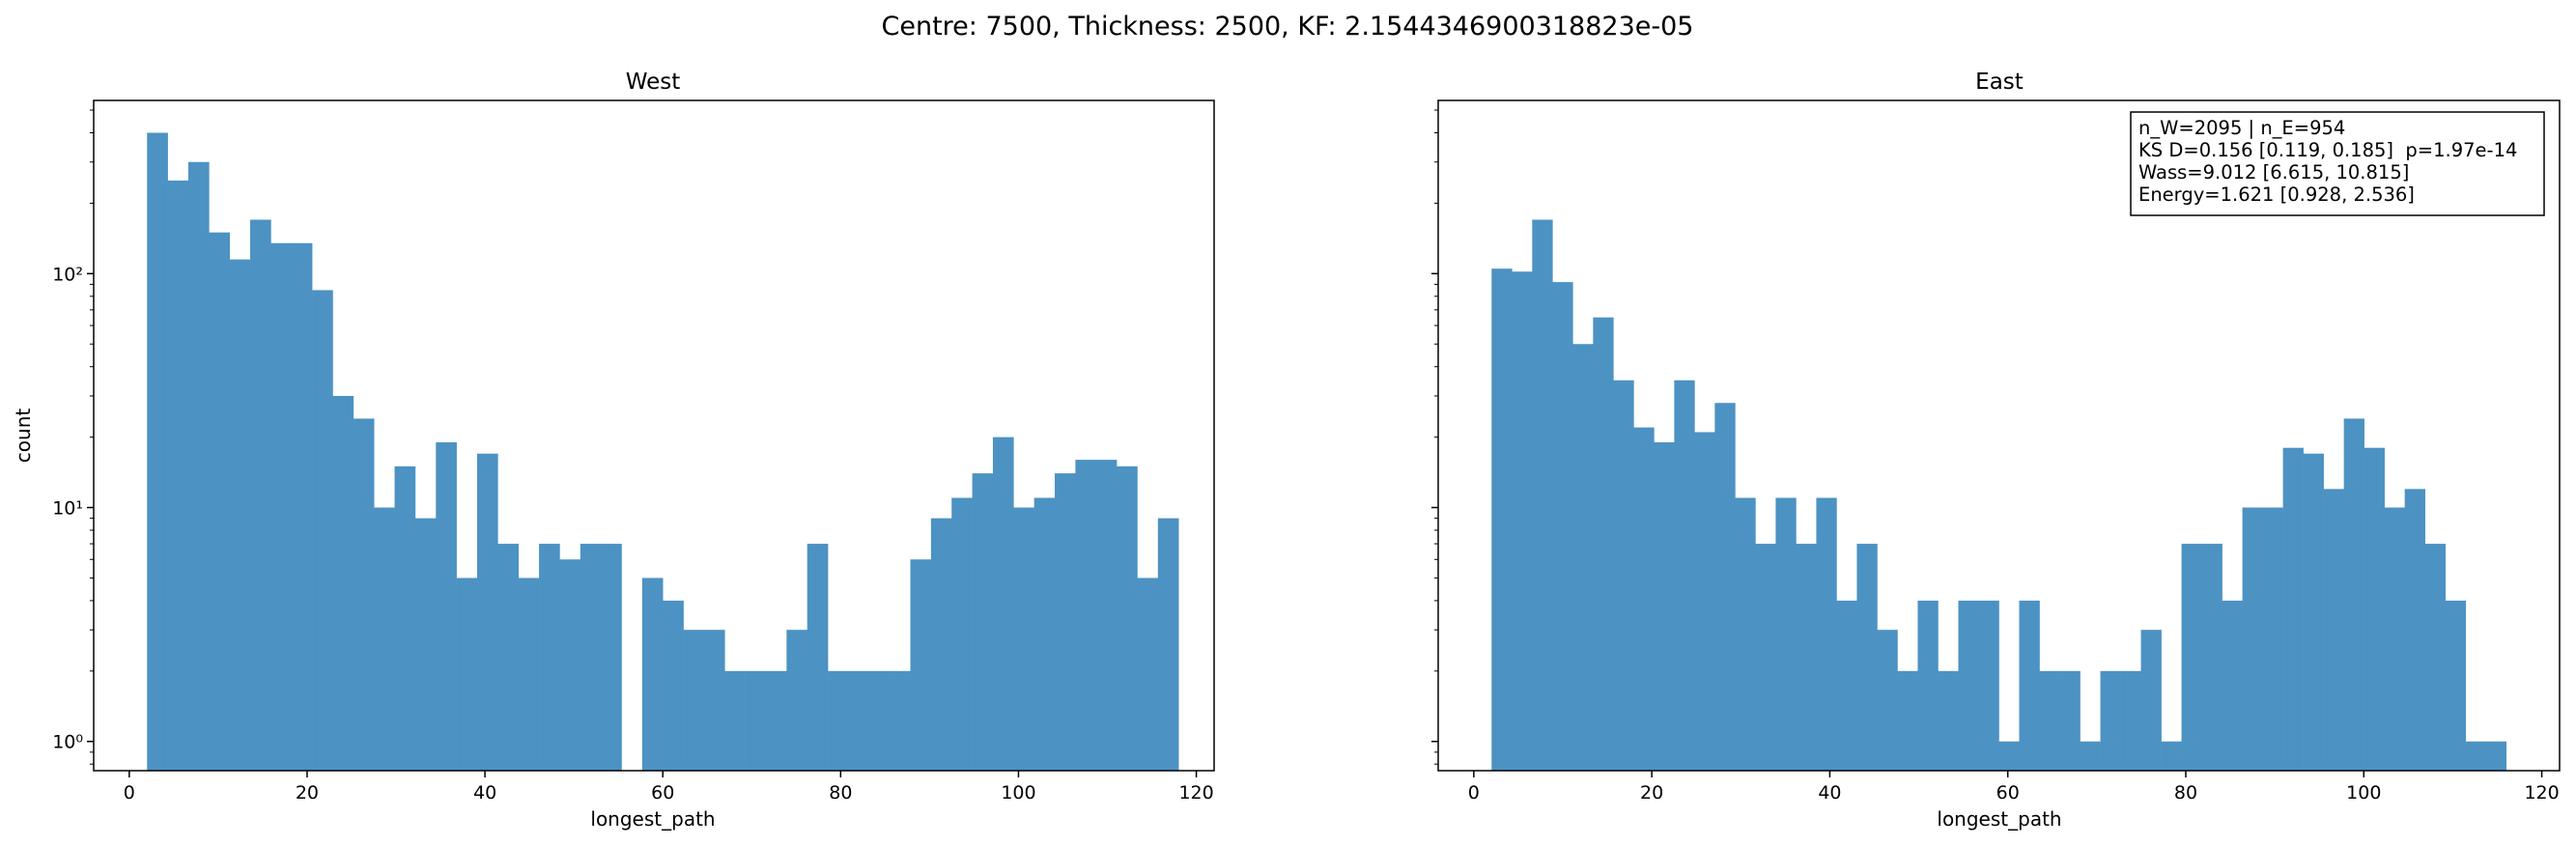  What do you see at coordinates (2185, 793) in the screenshot?
I see `east-x-tick-label: 80` at bounding box center [2185, 793].